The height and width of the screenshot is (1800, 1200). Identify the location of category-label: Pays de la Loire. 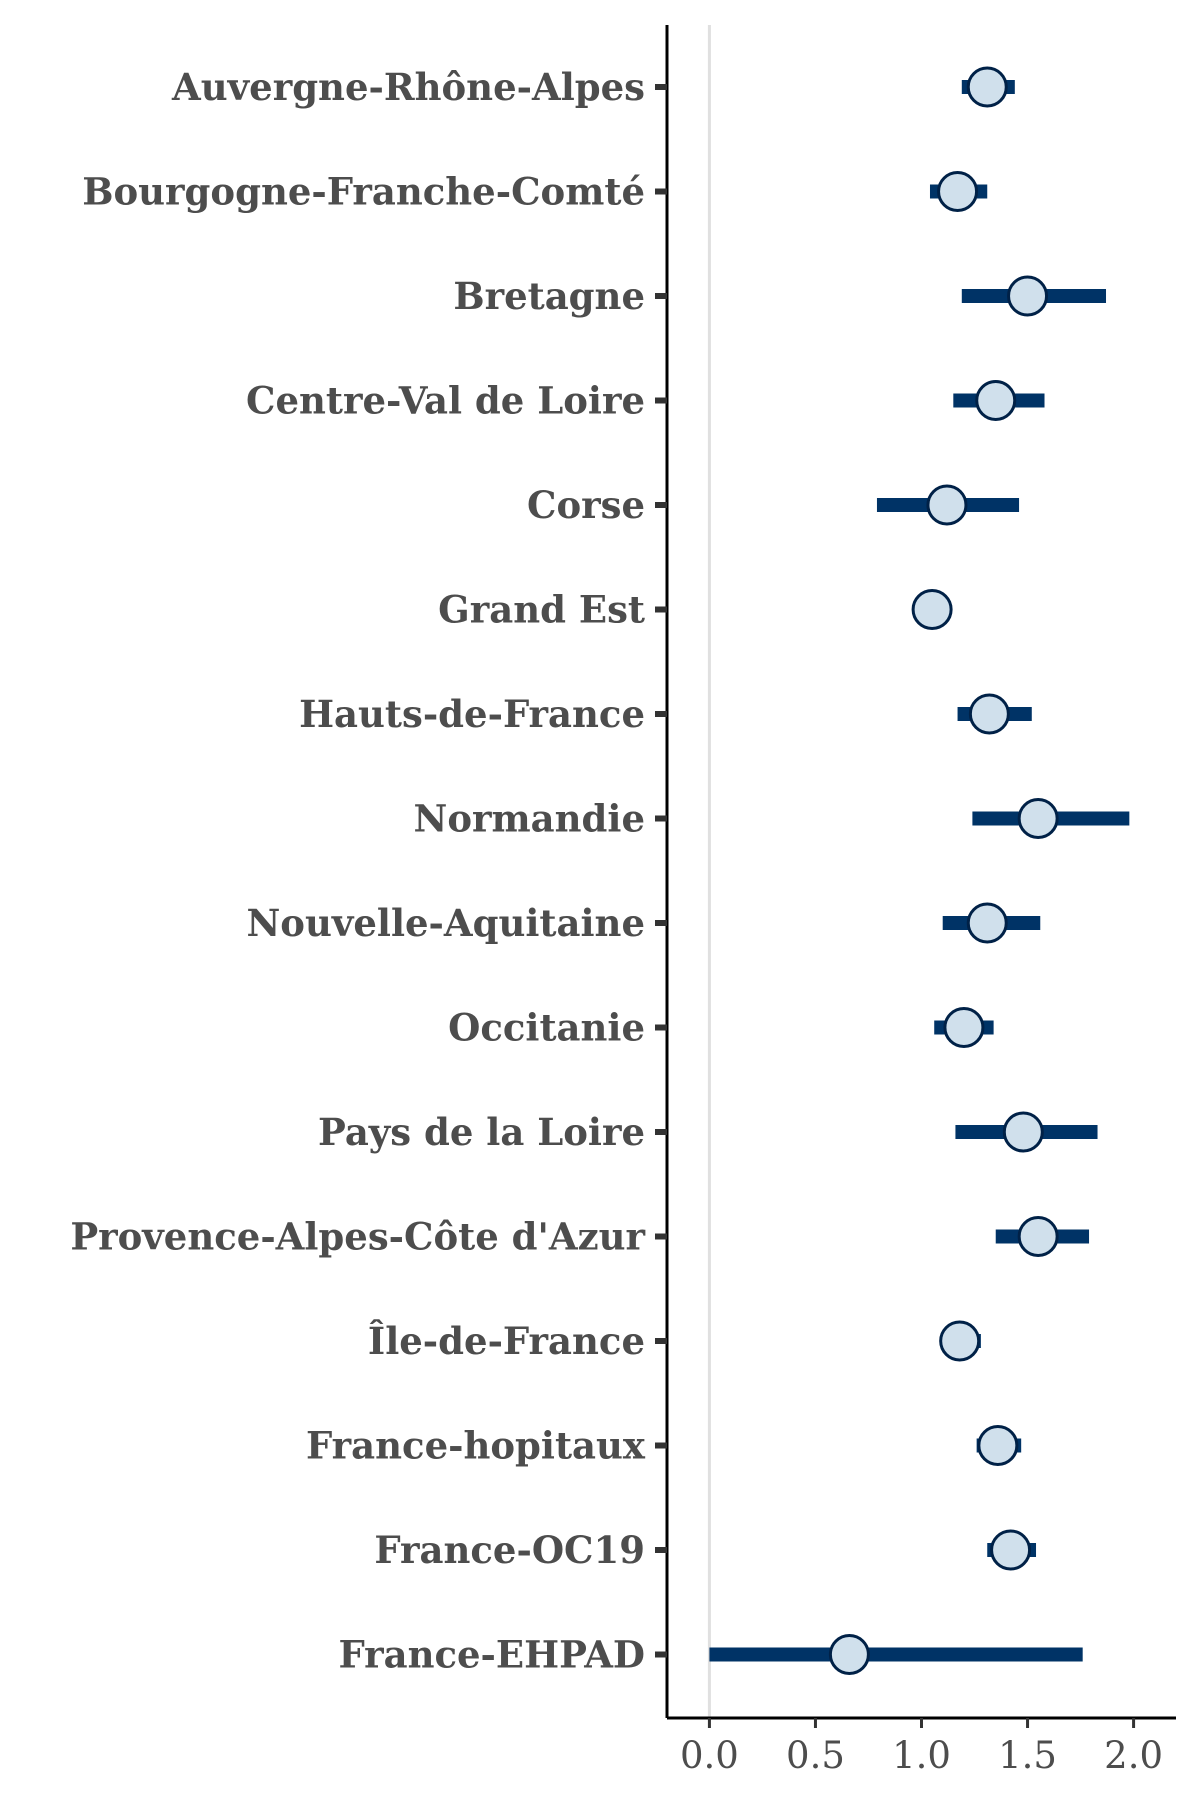
(481, 1132).